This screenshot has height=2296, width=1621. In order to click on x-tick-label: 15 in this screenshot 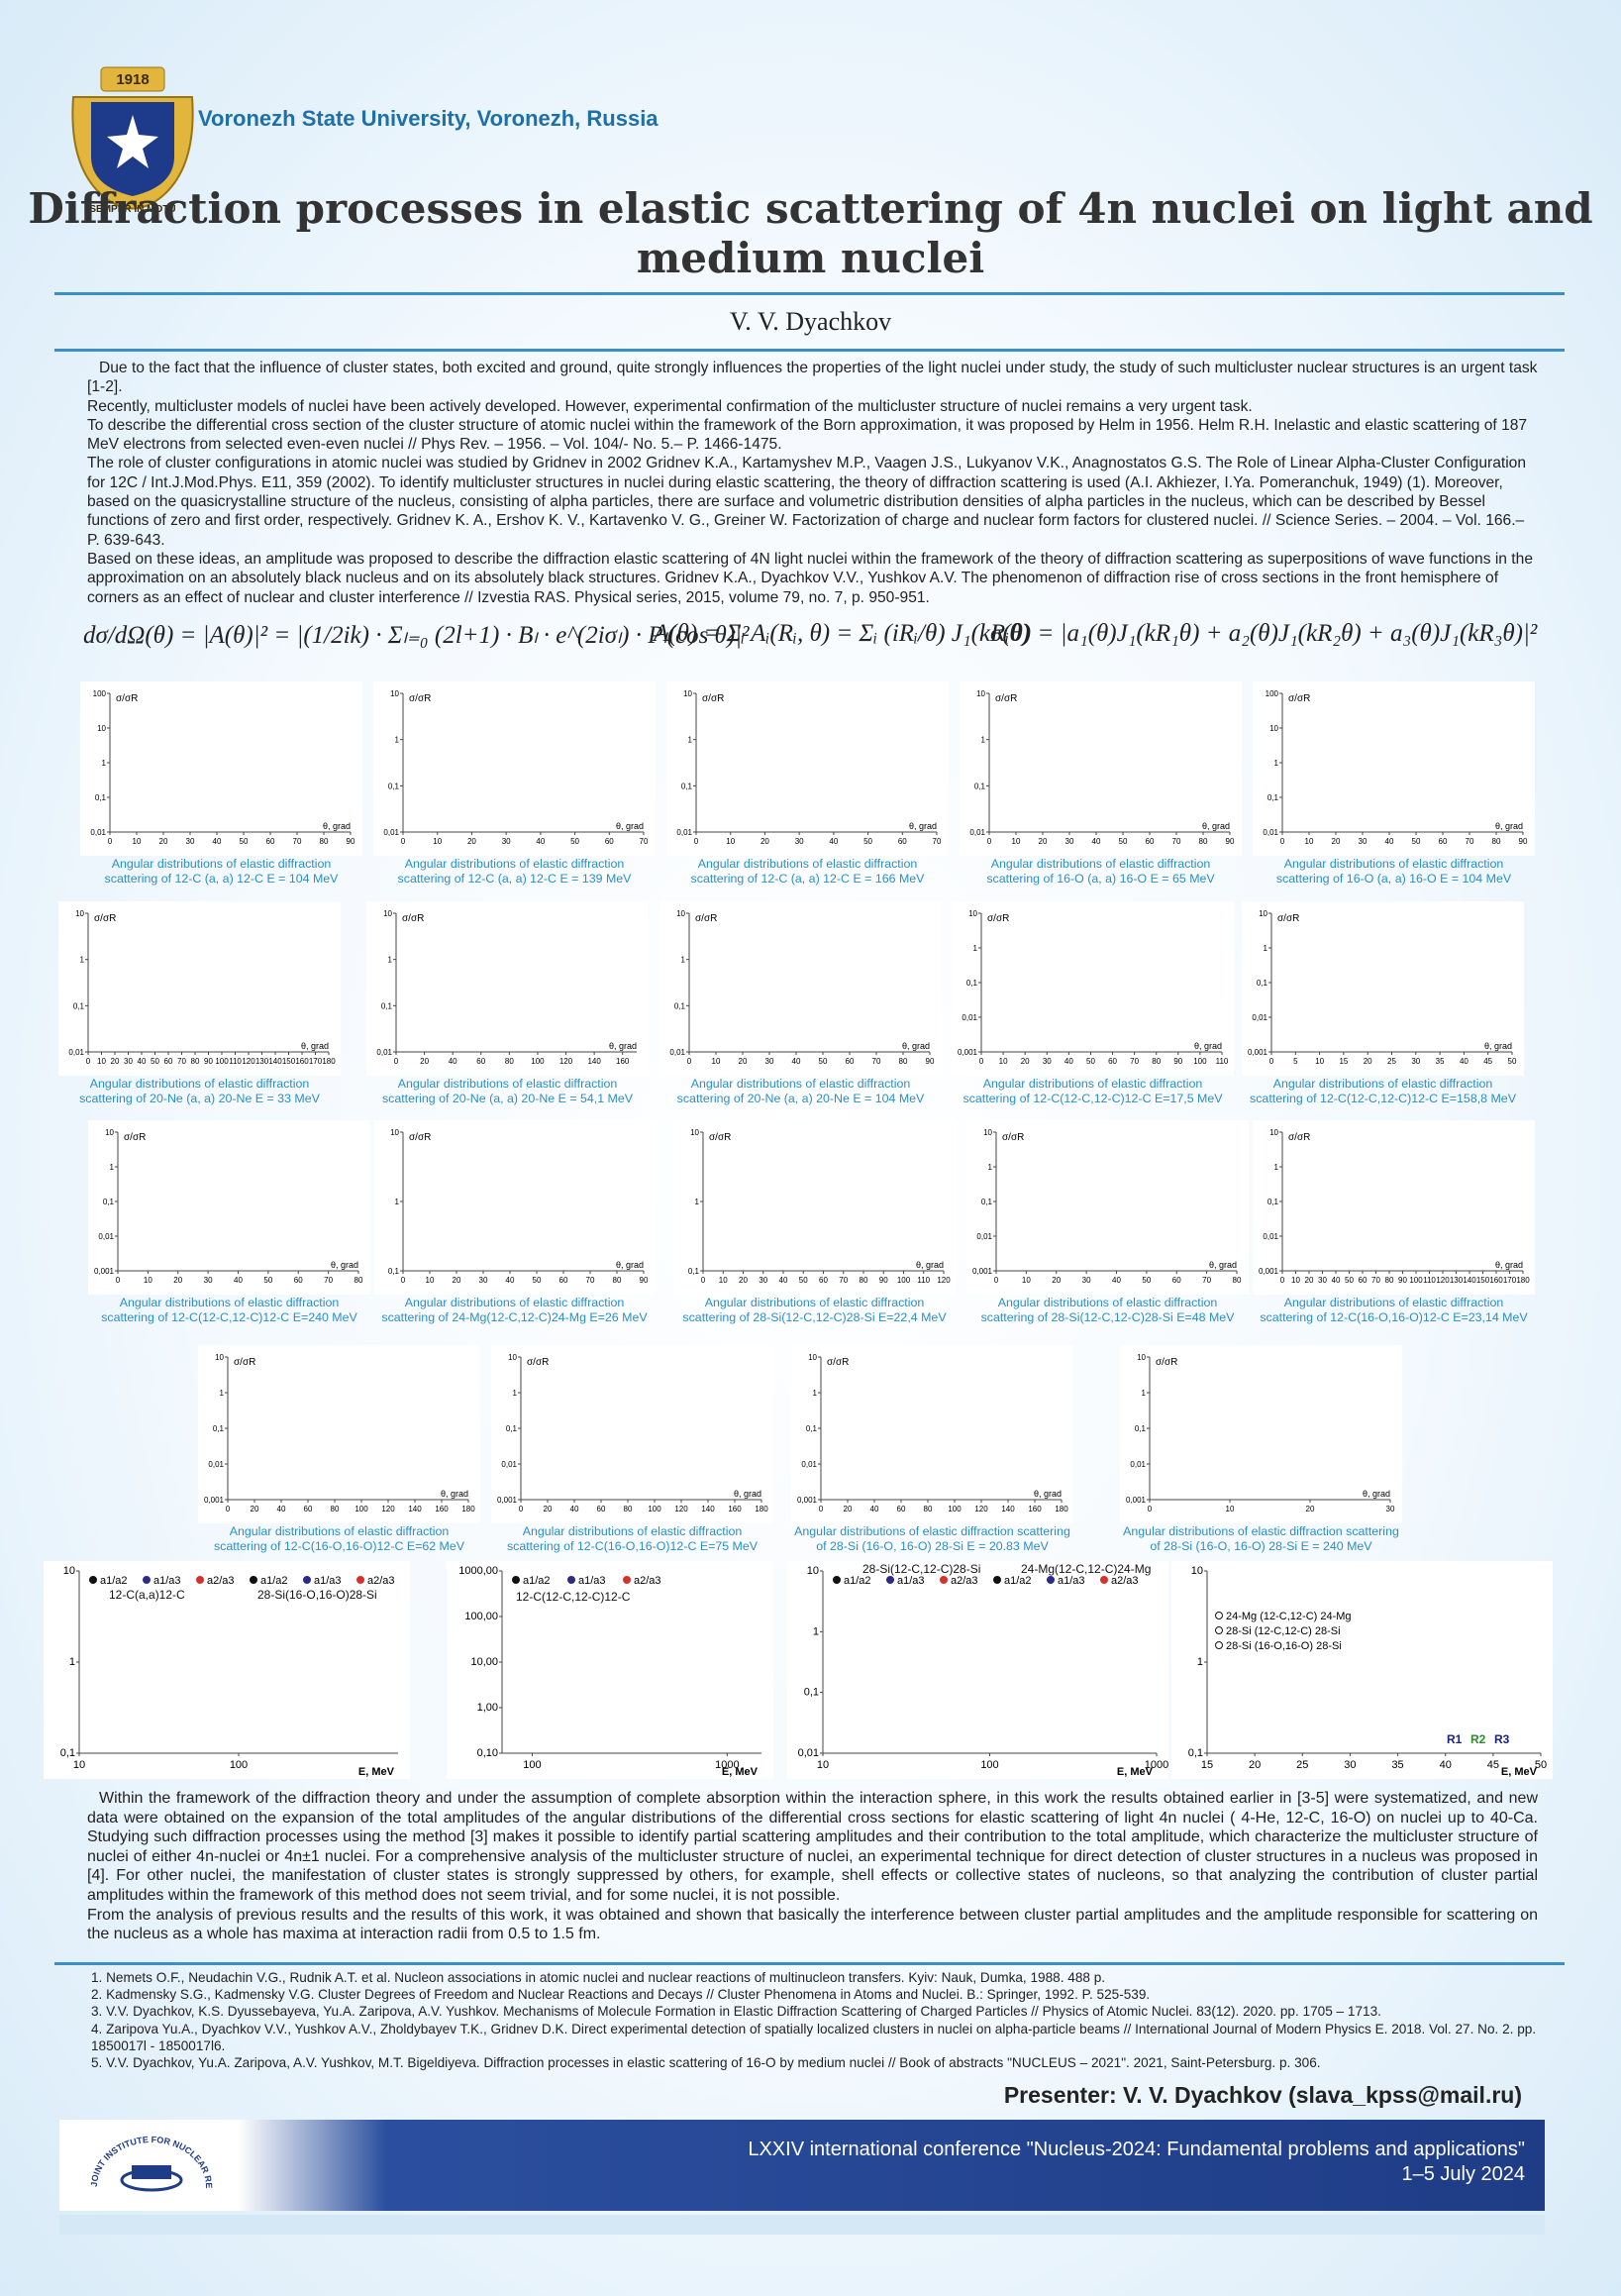, I will do `click(1207, 1765)`.